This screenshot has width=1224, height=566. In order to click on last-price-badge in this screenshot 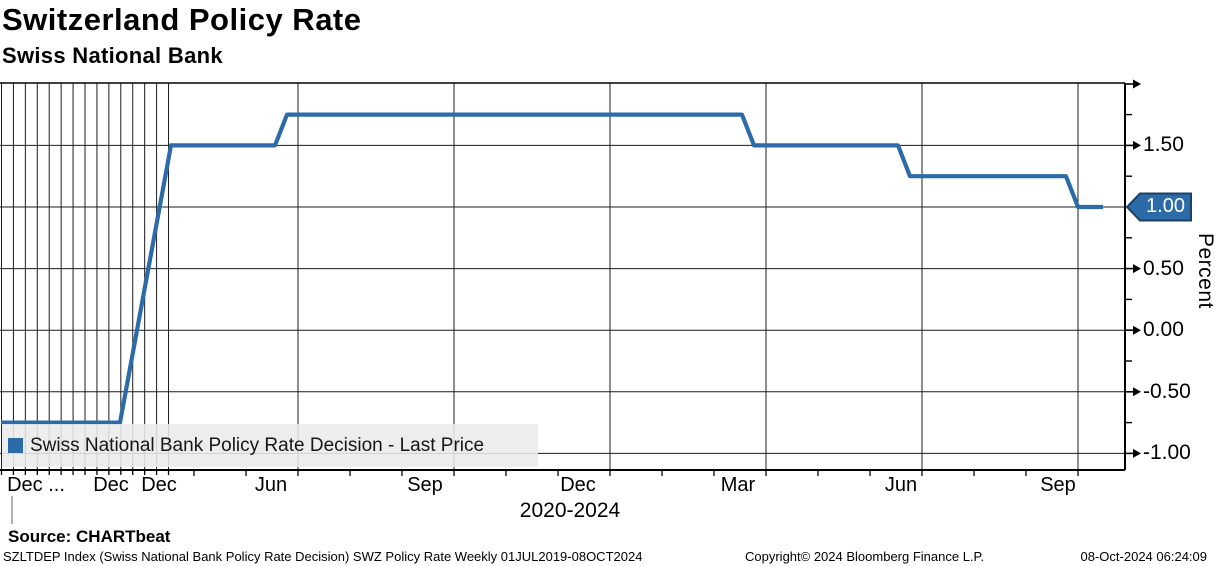, I will do `click(1158, 207)`.